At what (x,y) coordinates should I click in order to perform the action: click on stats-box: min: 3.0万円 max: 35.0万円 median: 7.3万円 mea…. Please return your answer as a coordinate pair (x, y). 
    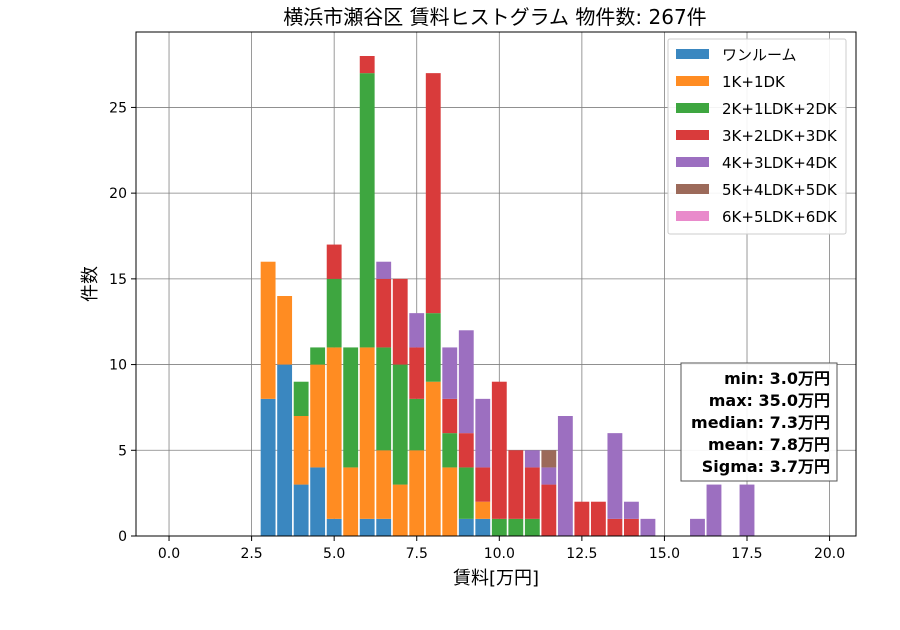
    Looking at the image, I should click on (759, 422).